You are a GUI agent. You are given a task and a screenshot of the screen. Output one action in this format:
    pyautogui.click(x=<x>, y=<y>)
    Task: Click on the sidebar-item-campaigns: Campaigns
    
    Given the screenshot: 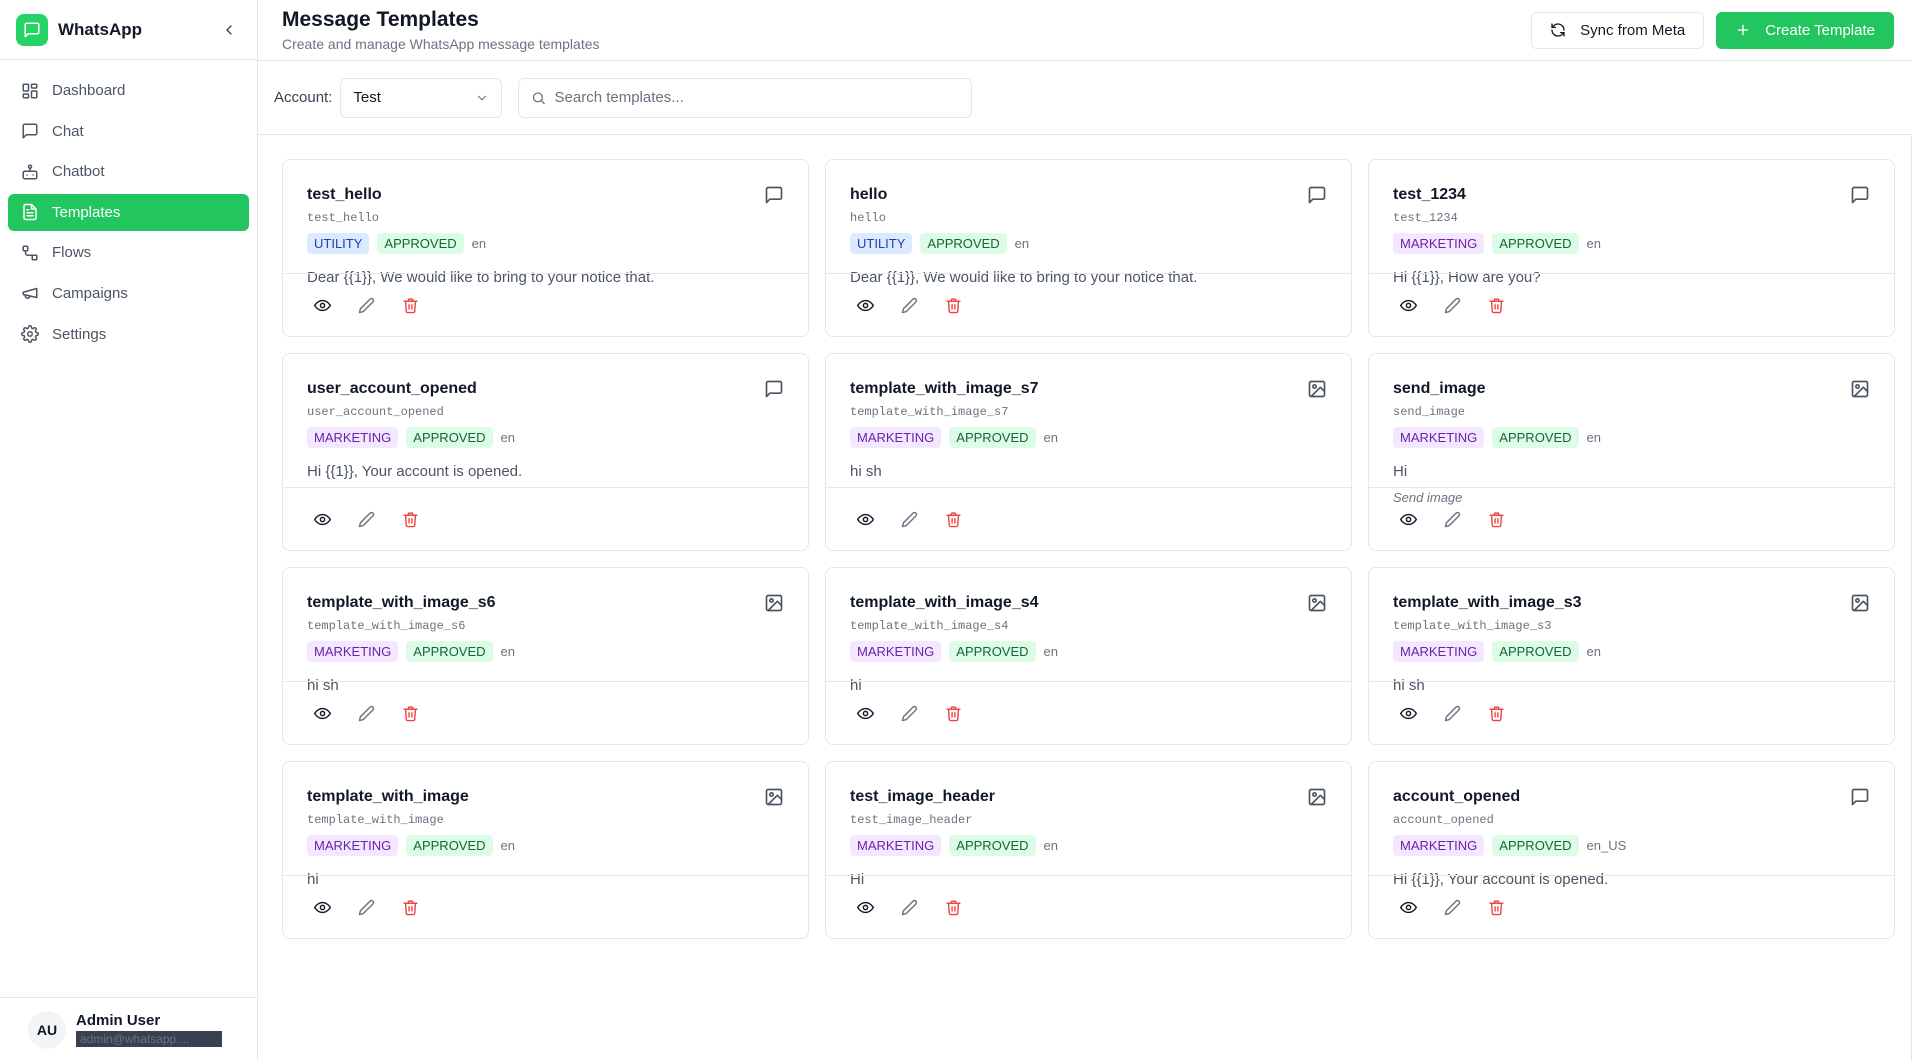 What is the action you would take?
    pyautogui.click(x=128, y=293)
    